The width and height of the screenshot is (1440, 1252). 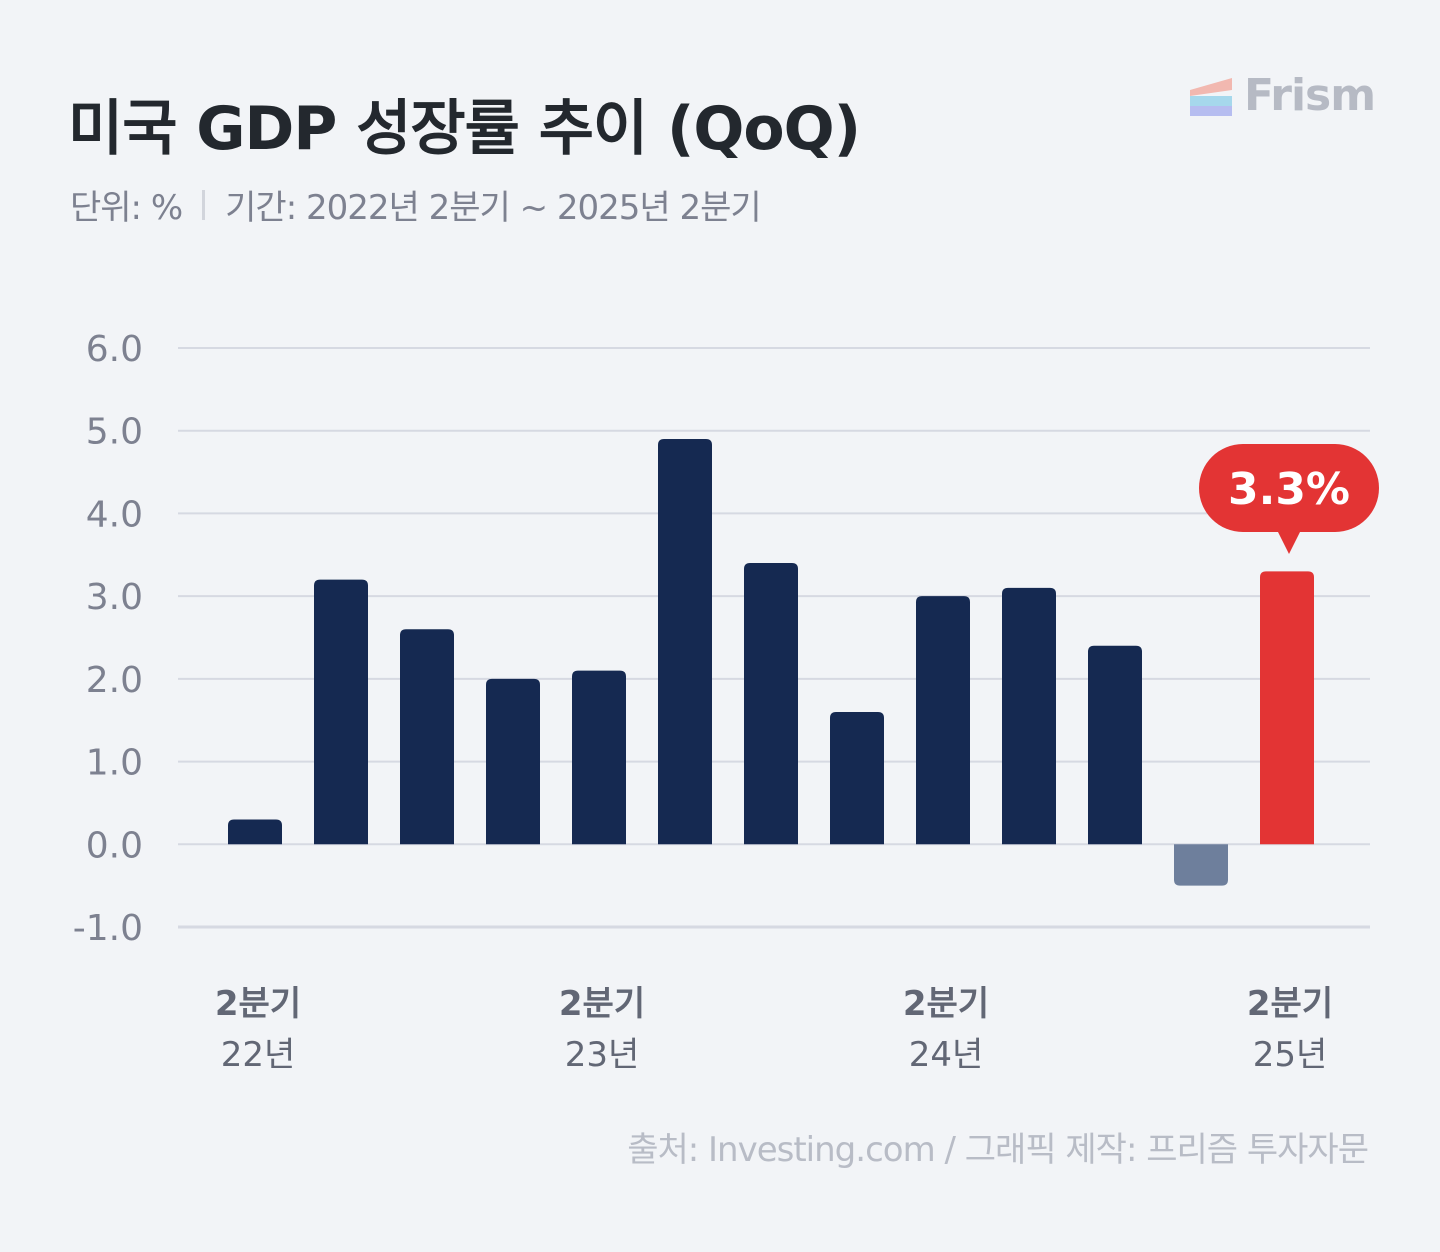 What do you see at coordinates (258, 1055) in the screenshot?
I see `x-tick-year: 22년` at bounding box center [258, 1055].